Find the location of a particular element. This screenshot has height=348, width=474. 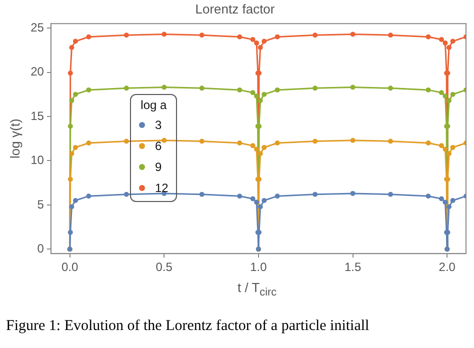

legend-label: 6 is located at coordinates (158, 145).